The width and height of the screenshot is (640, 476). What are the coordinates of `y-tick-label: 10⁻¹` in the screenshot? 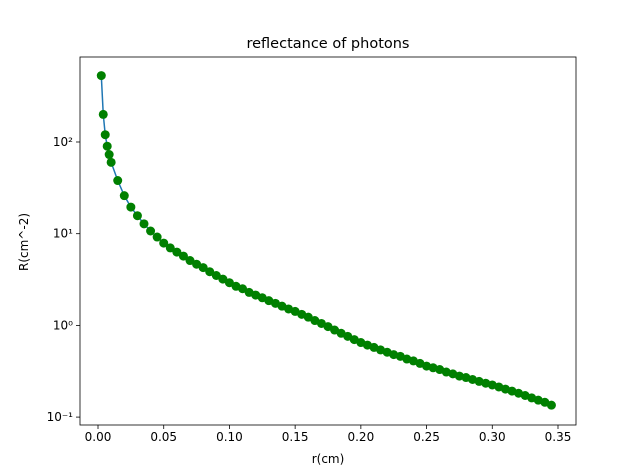 It's located at (60, 417).